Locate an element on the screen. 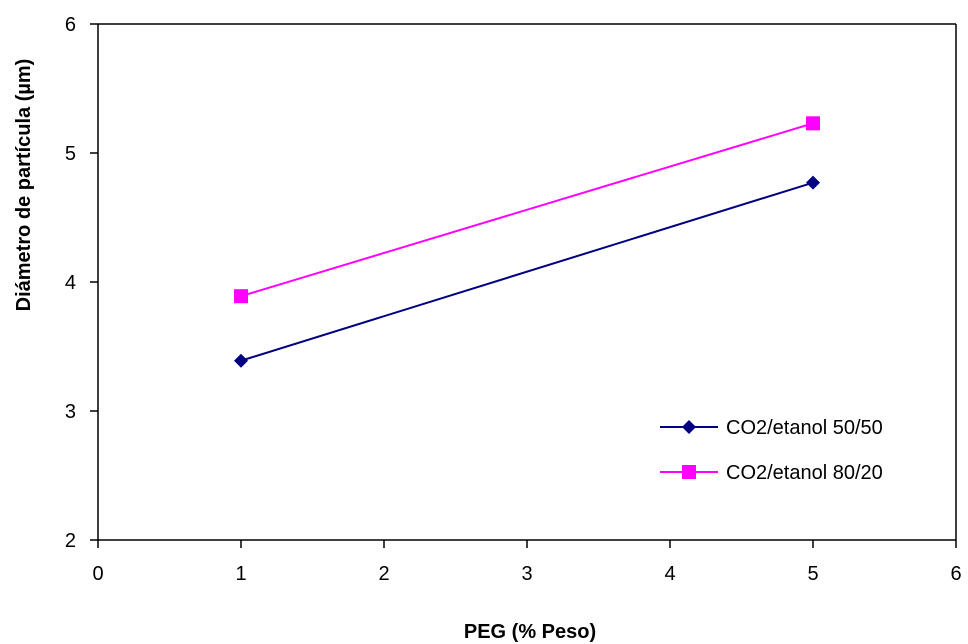  legend-entry: CO2/etanol 50/50 is located at coordinates (771, 428).